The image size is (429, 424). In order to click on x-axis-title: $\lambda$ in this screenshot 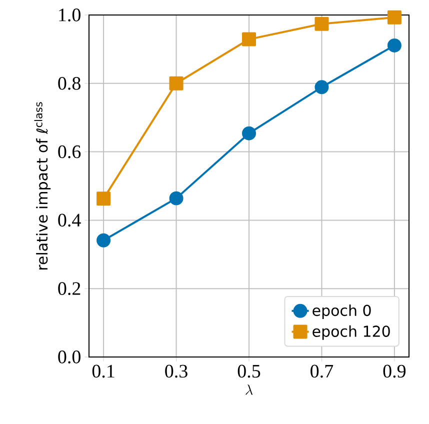, I will do `click(249, 389)`.